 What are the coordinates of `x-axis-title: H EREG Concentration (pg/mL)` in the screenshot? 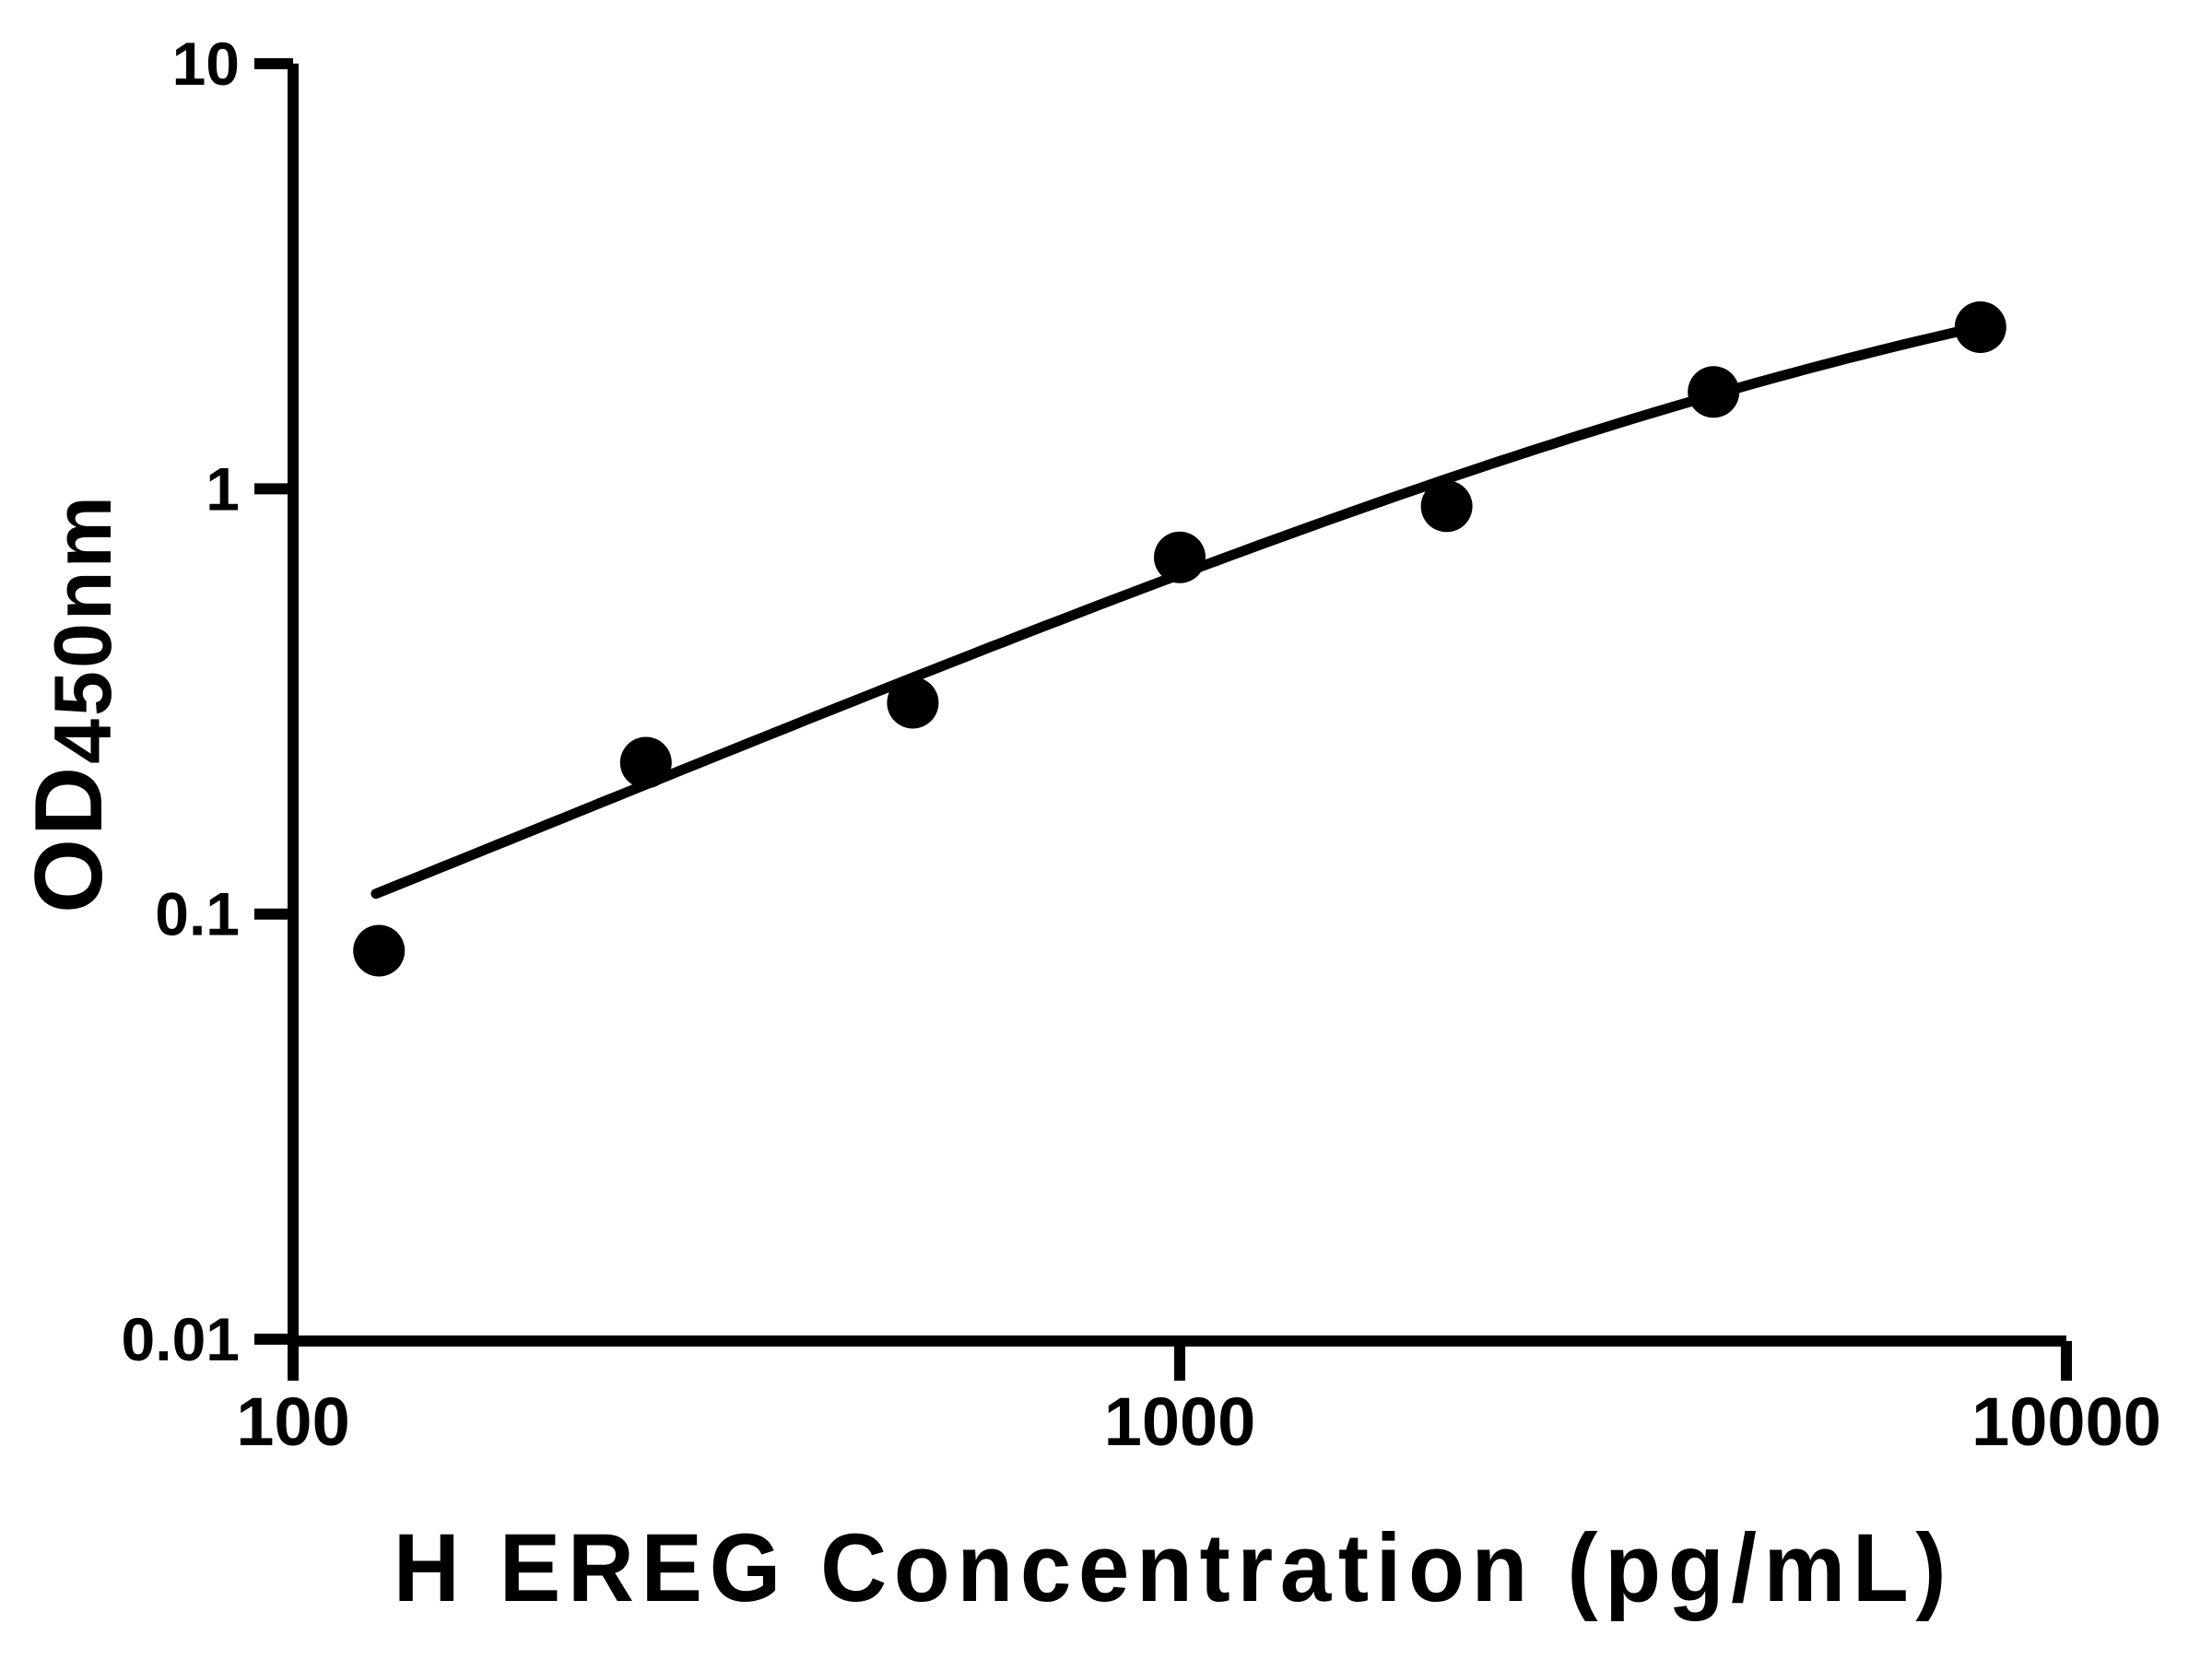 It's located at (1173, 1568).